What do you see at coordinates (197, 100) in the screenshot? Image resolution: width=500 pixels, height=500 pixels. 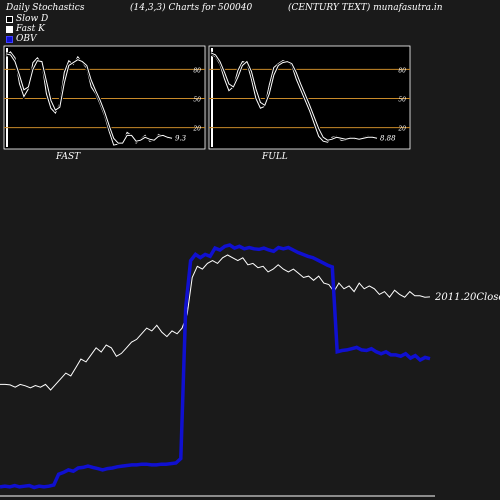 I see `fast-level-label-50: 50` at bounding box center [197, 100].